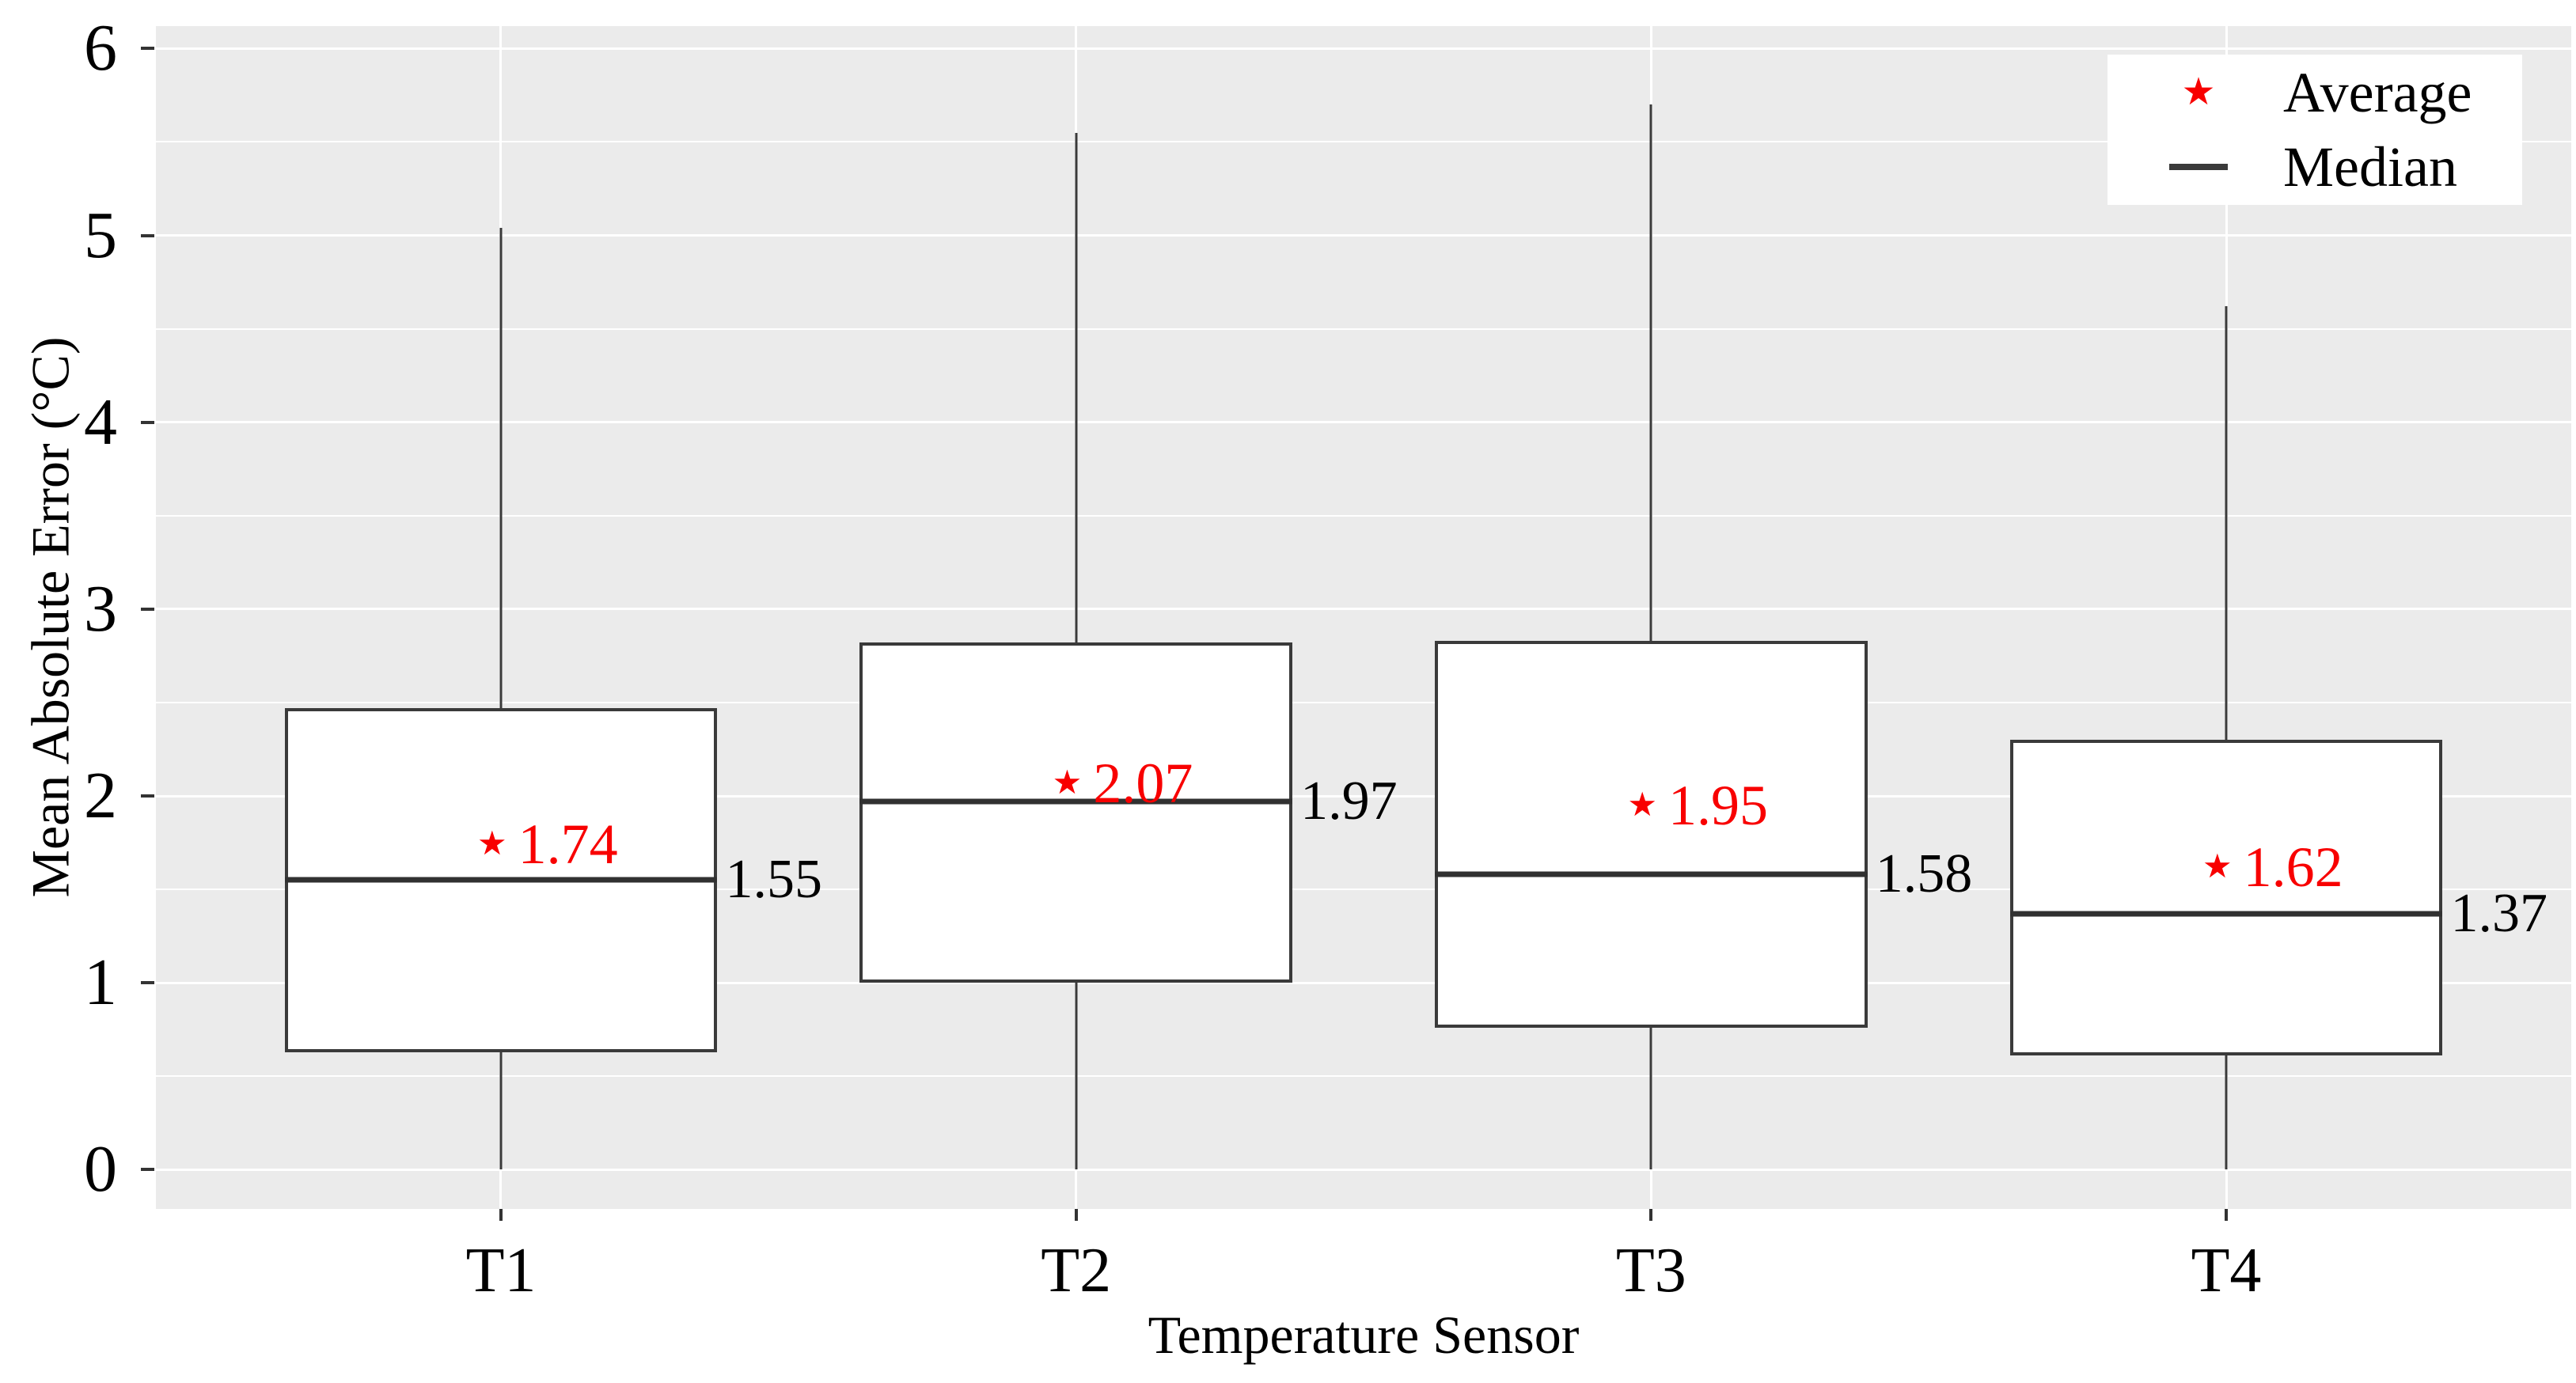 This screenshot has width=2576, height=1383. I want to click on x-tick-label: T3, so click(1650, 1270).